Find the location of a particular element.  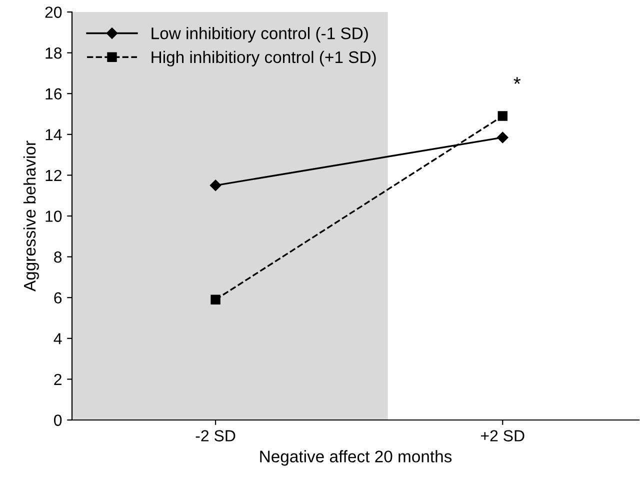

y-tick-label: 20 is located at coordinates (53, 12).